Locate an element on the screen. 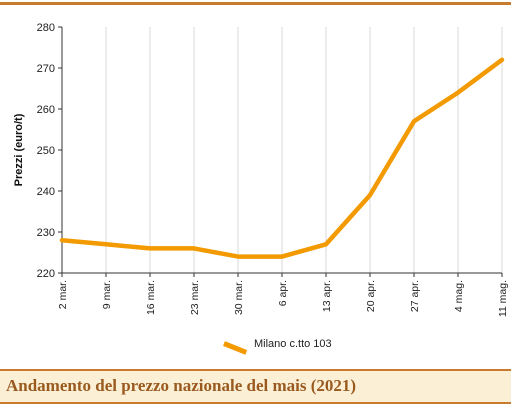  x-tick-label: 9 mar. is located at coordinates (107, 294).